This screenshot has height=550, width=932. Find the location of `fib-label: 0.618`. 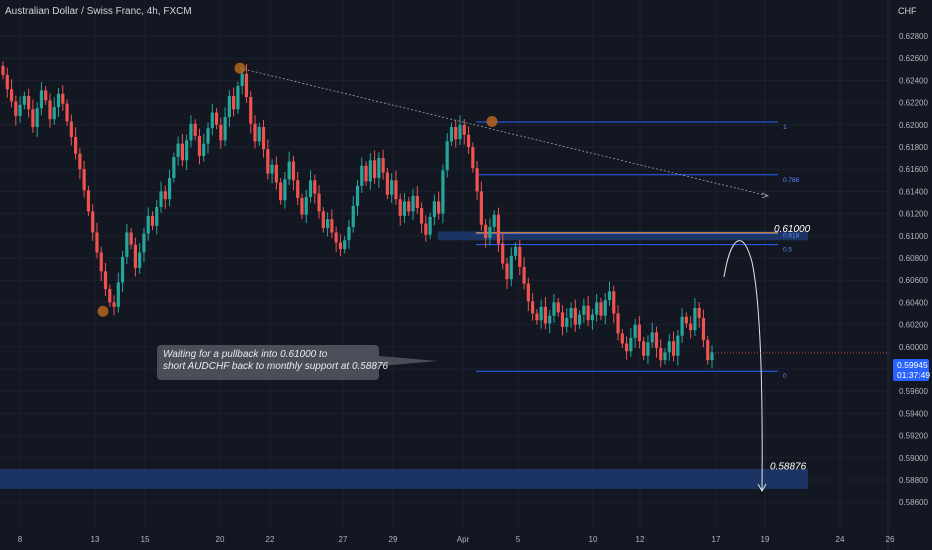

fib-label: 0.618 is located at coordinates (791, 236).